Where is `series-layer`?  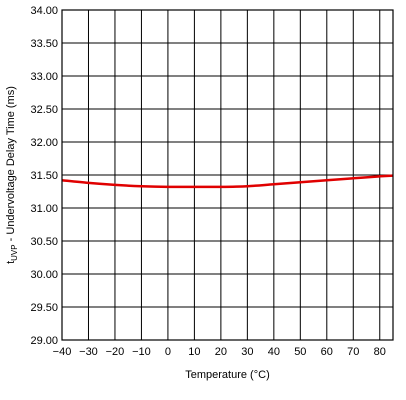
series-layer is located at coordinates (227, 181).